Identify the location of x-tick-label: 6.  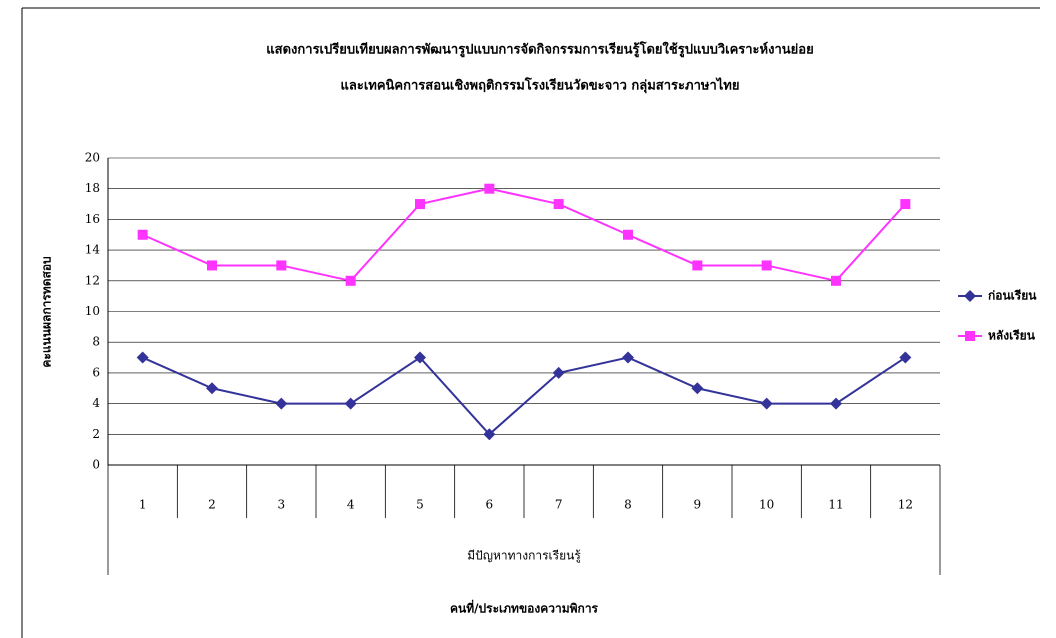
(490, 505).